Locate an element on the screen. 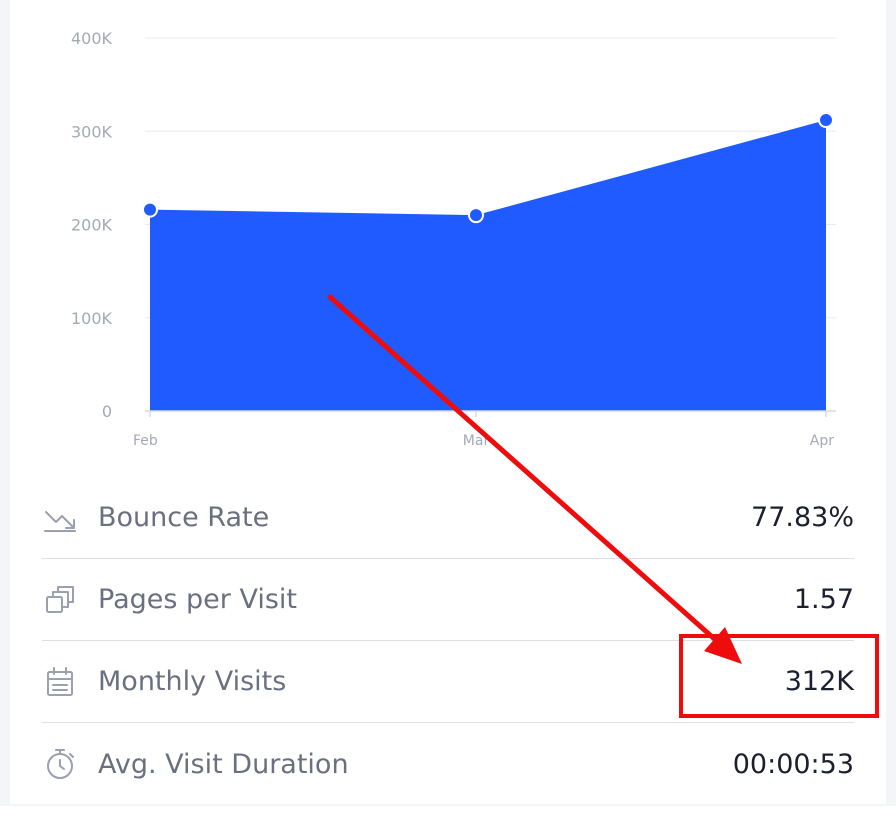 The height and width of the screenshot is (828, 896). x-tick-label: Apr is located at coordinates (822, 441).